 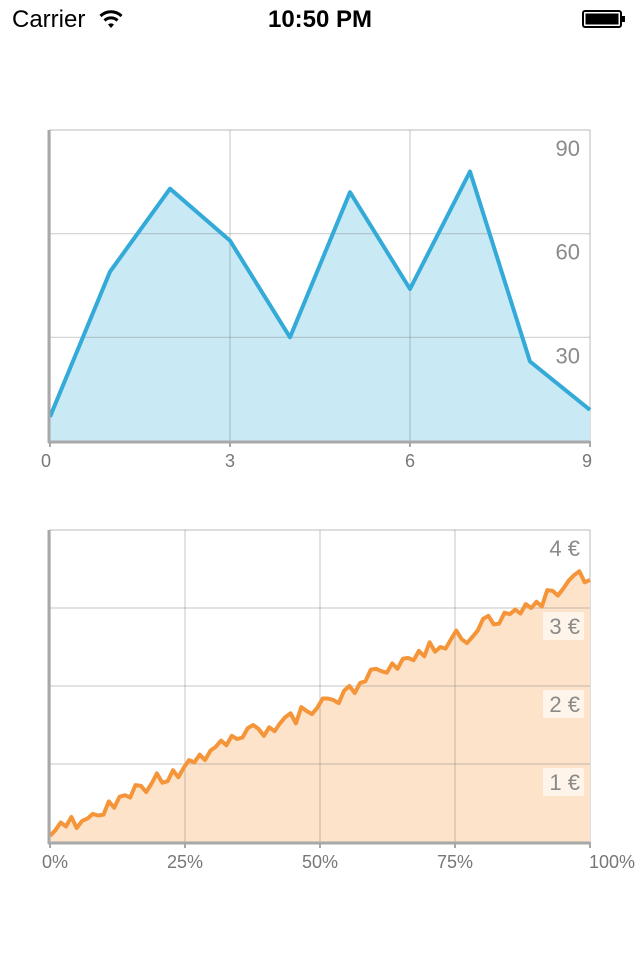 What do you see at coordinates (49, 19) in the screenshot?
I see `carrier-label: Carrier` at bounding box center [49, 19].